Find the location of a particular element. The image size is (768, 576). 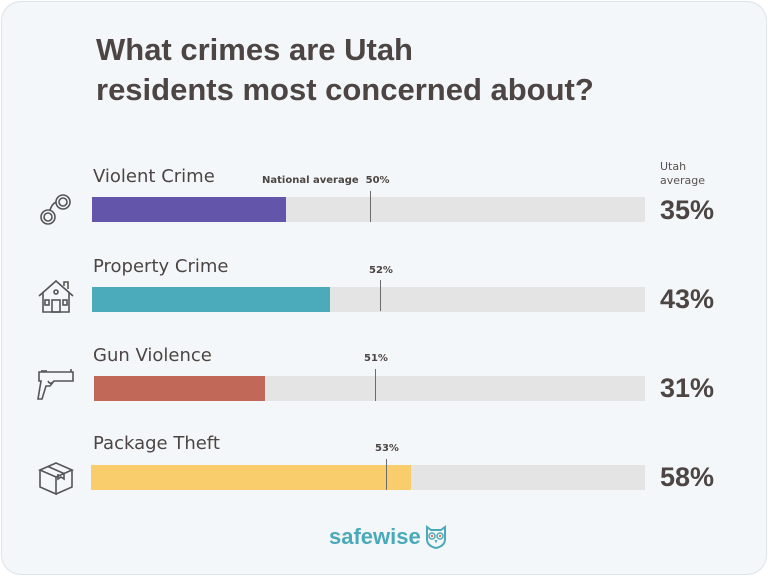

handgun-icon is located at coordinates (55, 384).